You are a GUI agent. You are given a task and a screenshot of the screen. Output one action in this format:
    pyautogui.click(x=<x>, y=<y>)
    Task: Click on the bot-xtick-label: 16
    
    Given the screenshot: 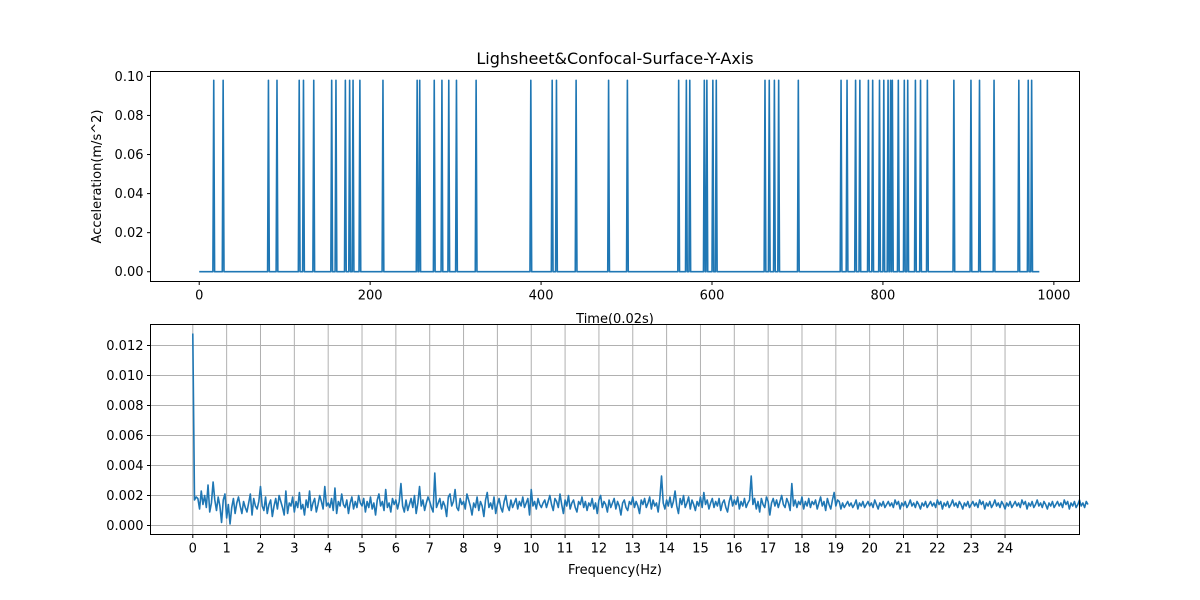 What is the action you would take?
    pyautogui.click(x=734, y=549)
    